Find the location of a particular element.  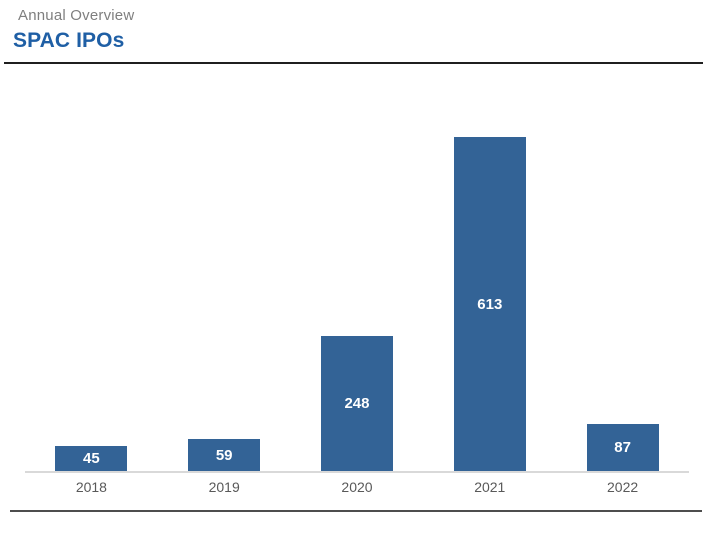

x-axis-tick-2020: 2020 is located at coordinates (357, 487).